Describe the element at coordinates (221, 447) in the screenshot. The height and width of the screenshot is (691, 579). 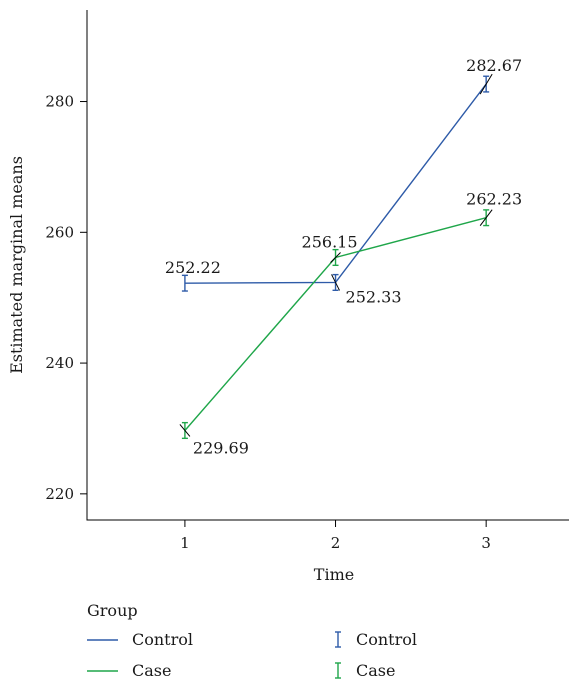
I see `data-label: 229.69` at that location.